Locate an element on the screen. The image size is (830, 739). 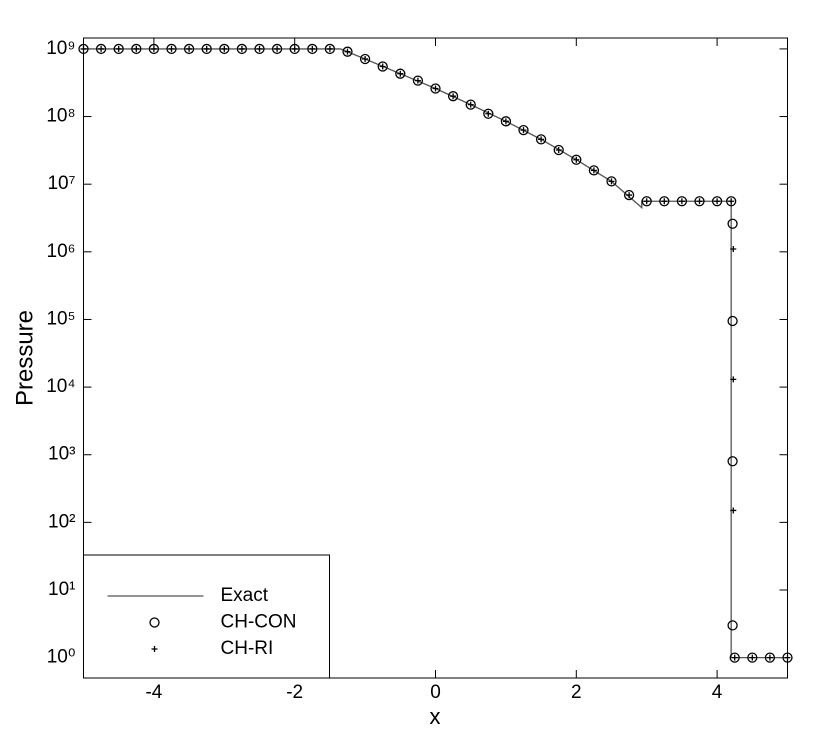
x-axis-label: x is located at coordinates (435, 716).